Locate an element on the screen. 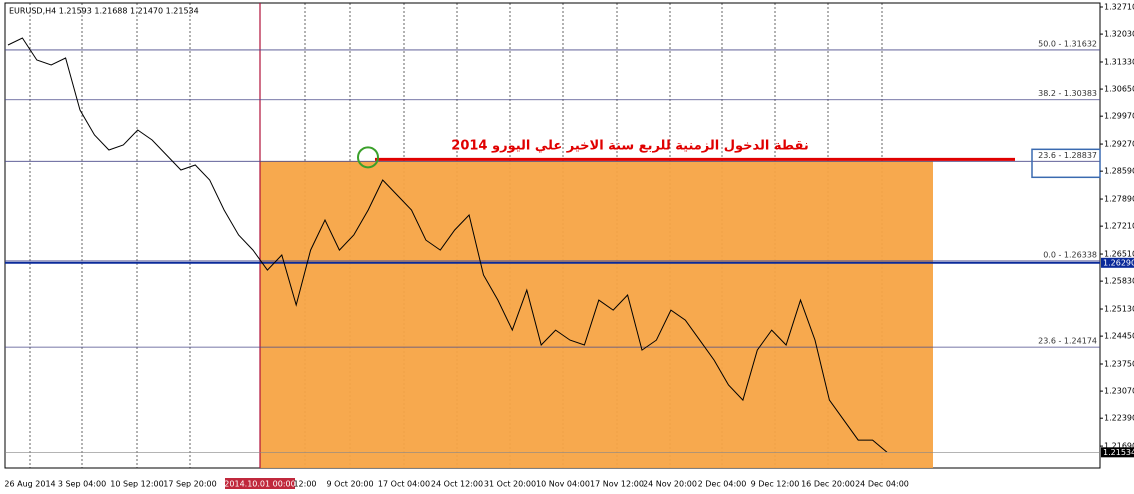  y-tick-label: 1.28590 is located at coordinates (1119, 171).